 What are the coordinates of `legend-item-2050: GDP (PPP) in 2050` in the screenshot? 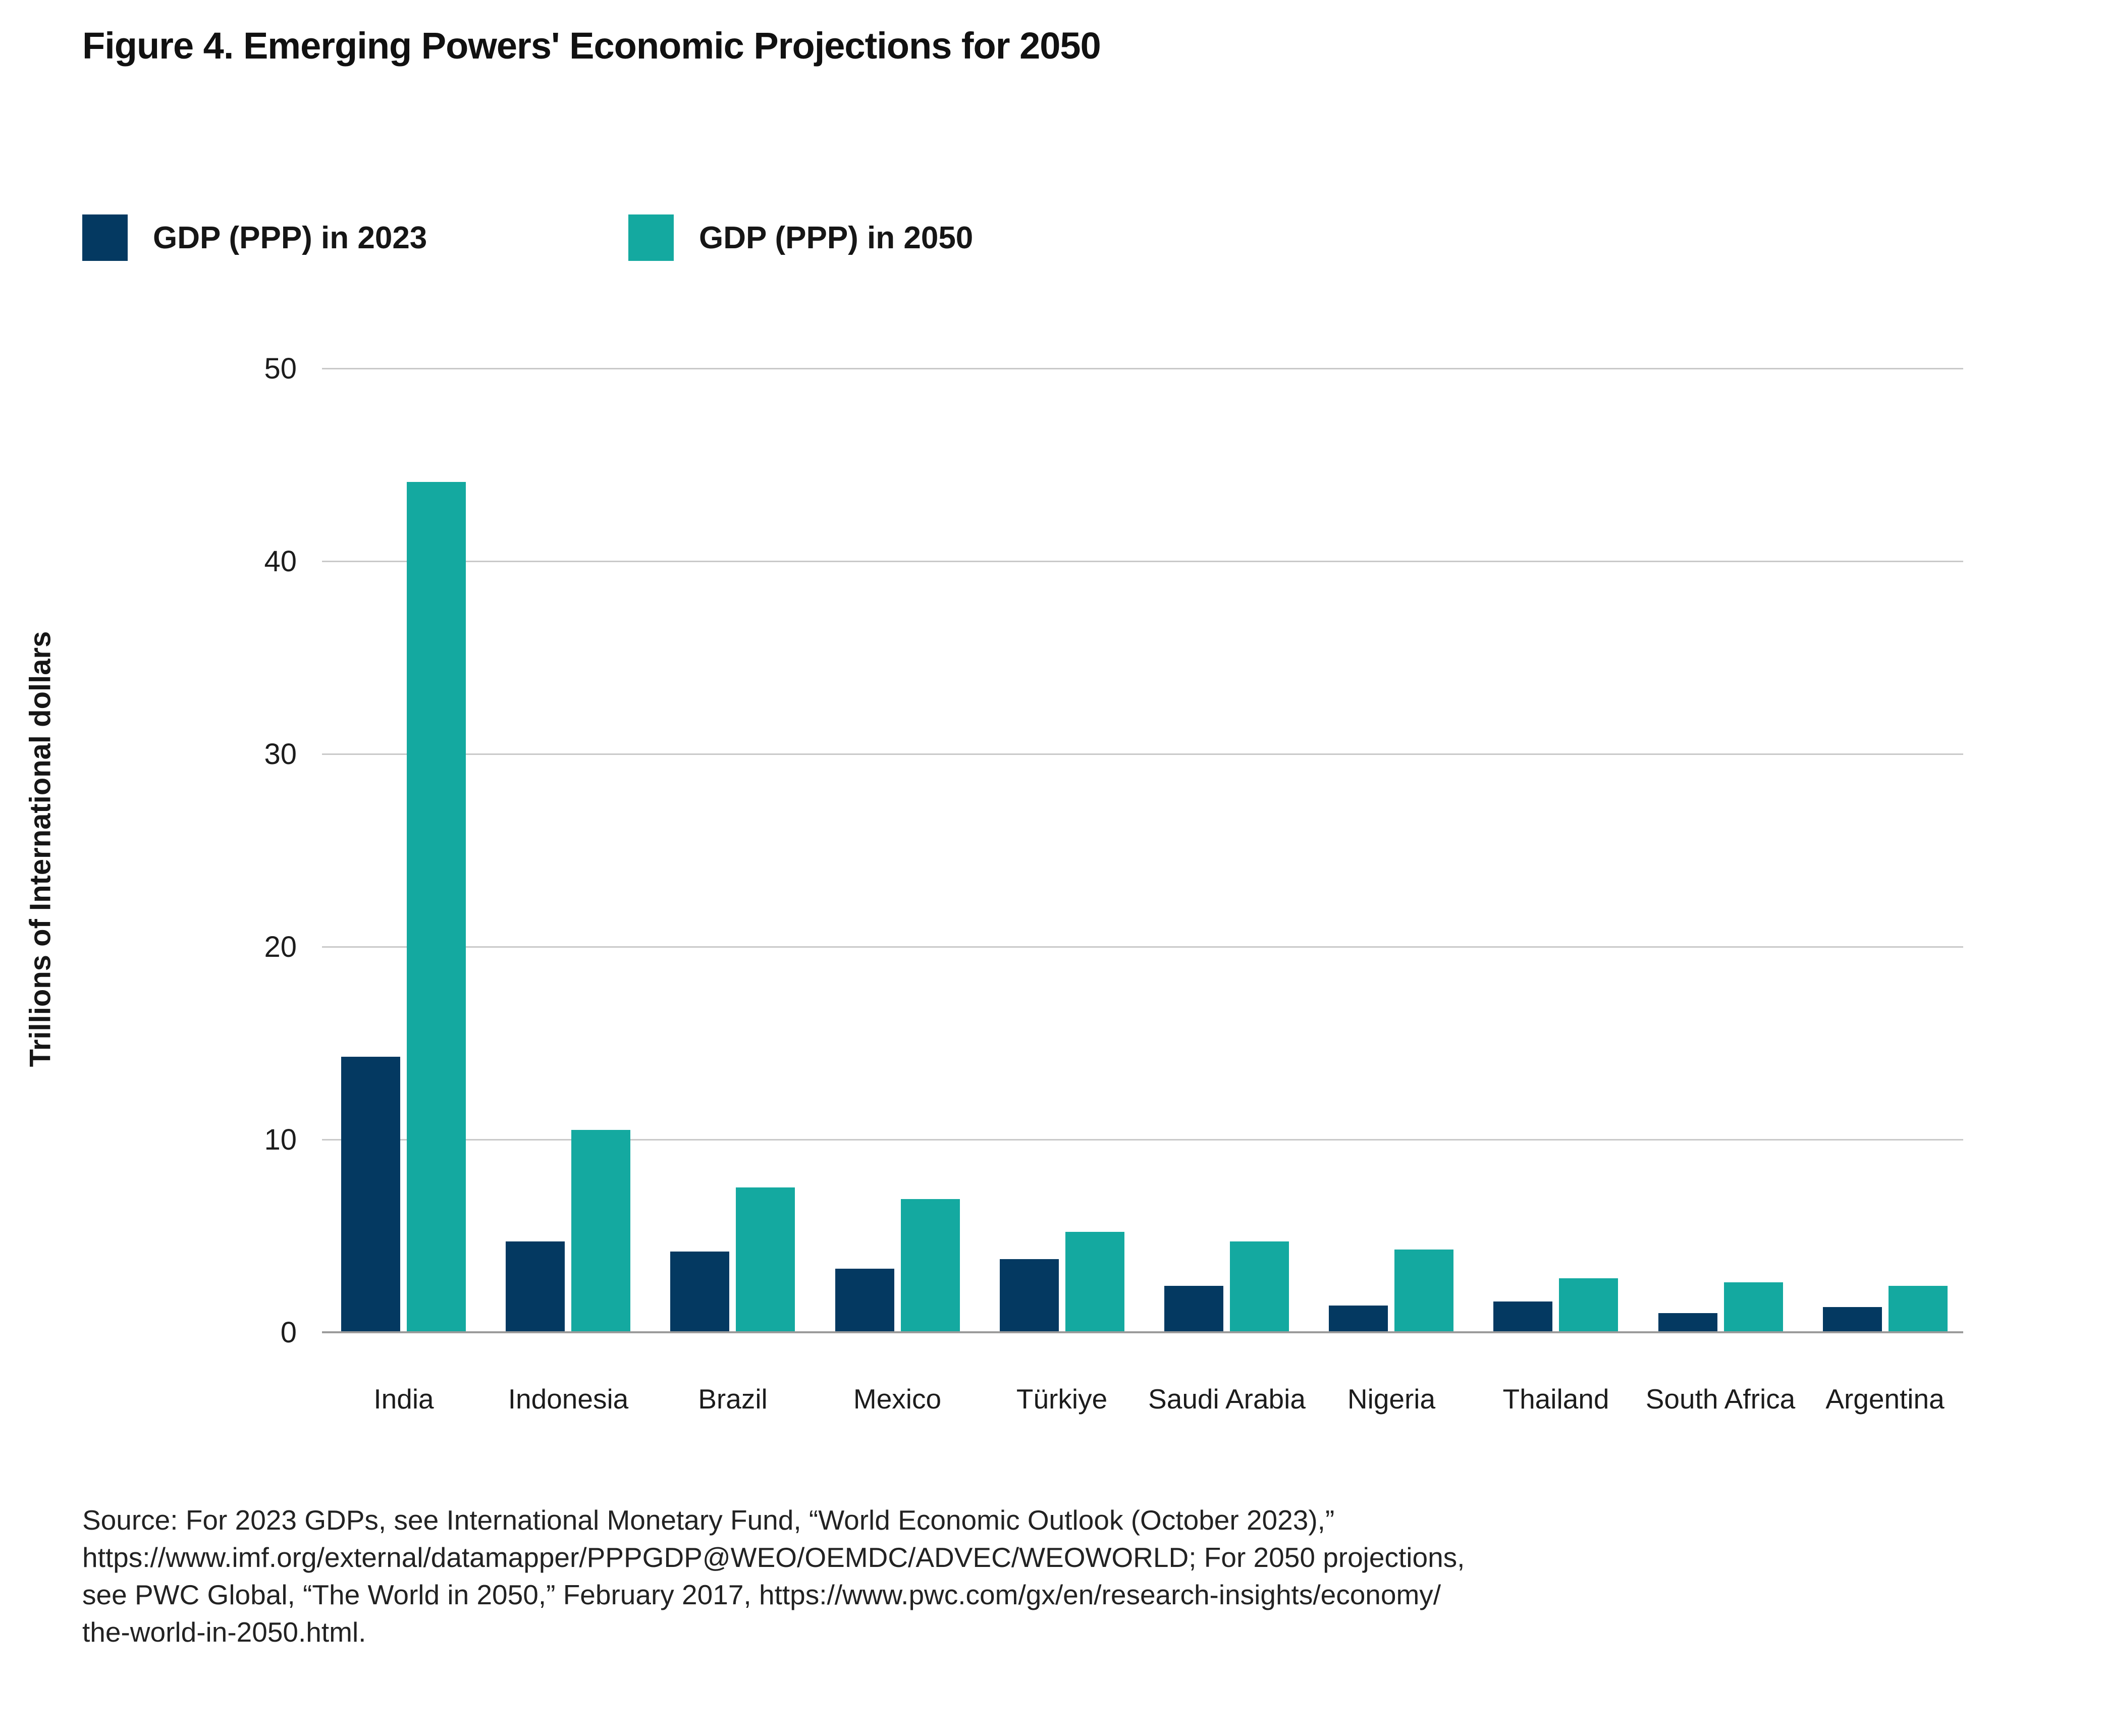 It's located at (800, 237).